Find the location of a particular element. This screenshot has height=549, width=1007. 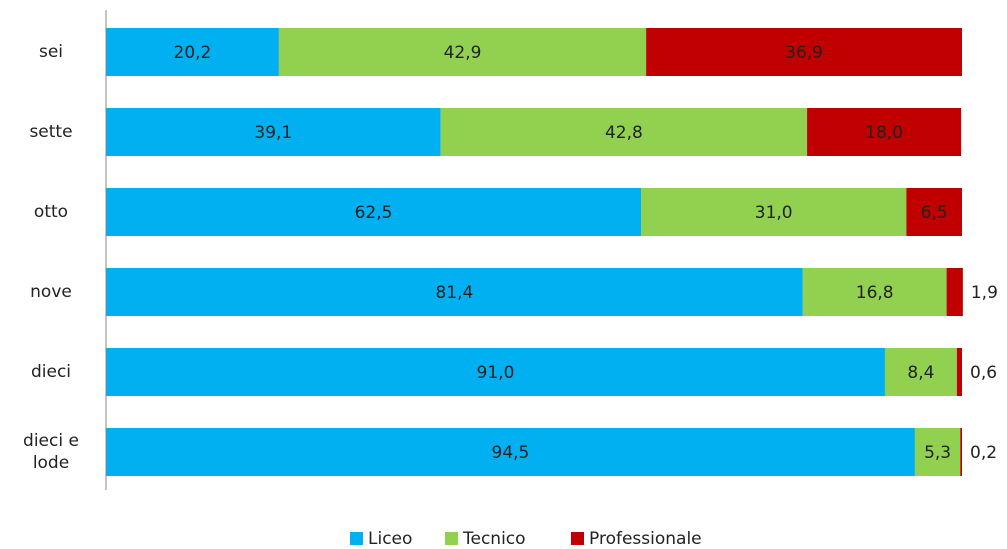

y-tick-label: otto is located at coordinates (51, 212).